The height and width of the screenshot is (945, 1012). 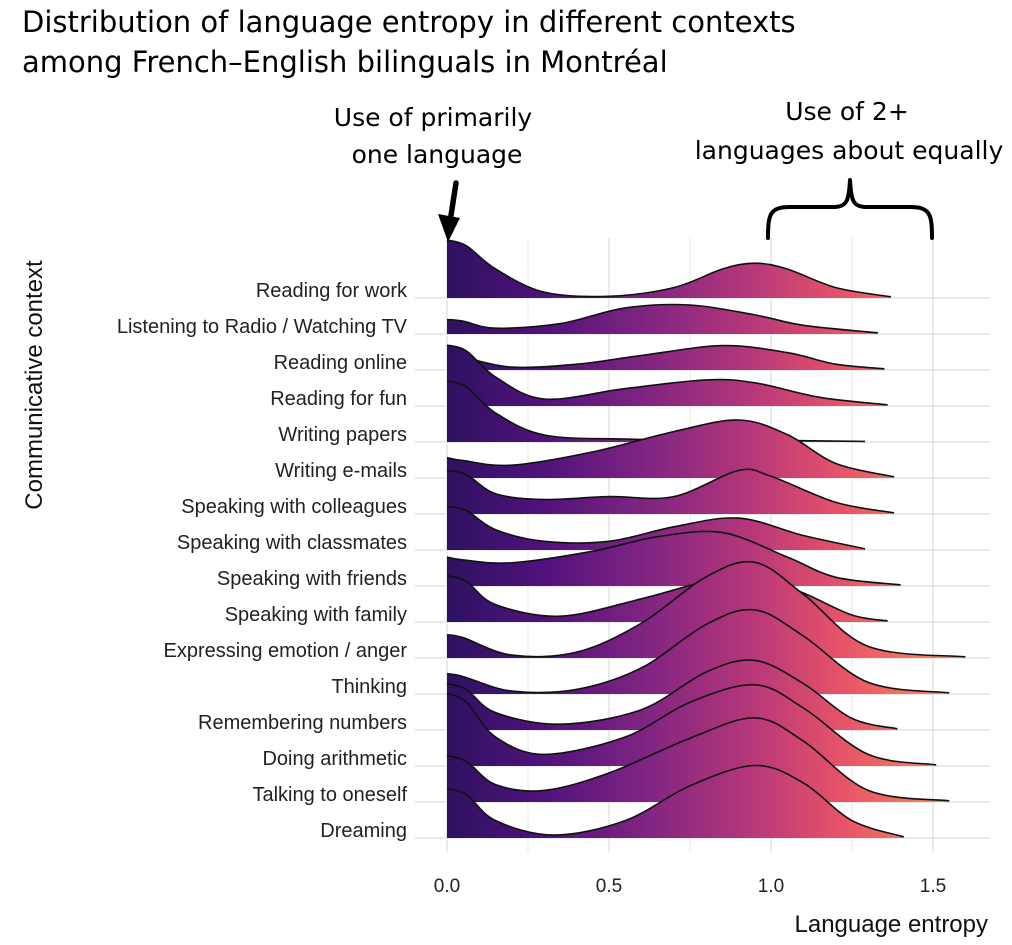 I want to click on x-tick-label: 0.0, so click(x=447, y=886).